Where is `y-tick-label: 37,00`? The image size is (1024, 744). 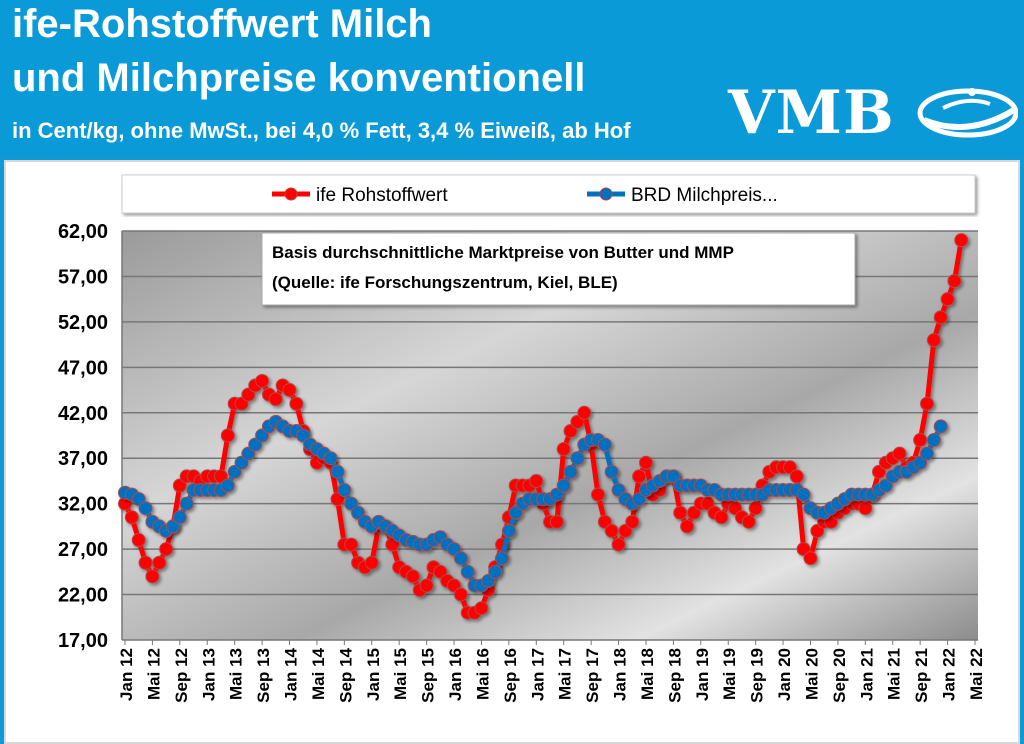 y-tick-label: 37,00 is located at coordinates (83, 459).